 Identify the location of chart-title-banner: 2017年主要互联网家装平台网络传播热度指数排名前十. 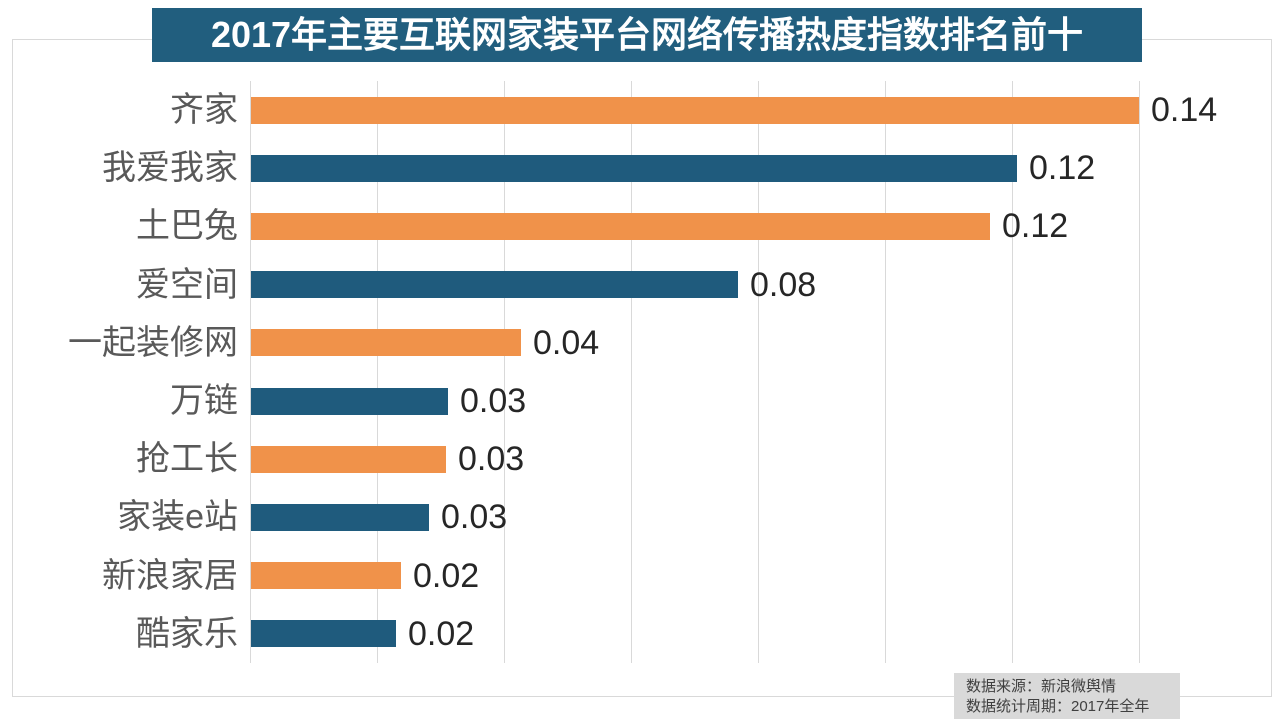
(647, 35).